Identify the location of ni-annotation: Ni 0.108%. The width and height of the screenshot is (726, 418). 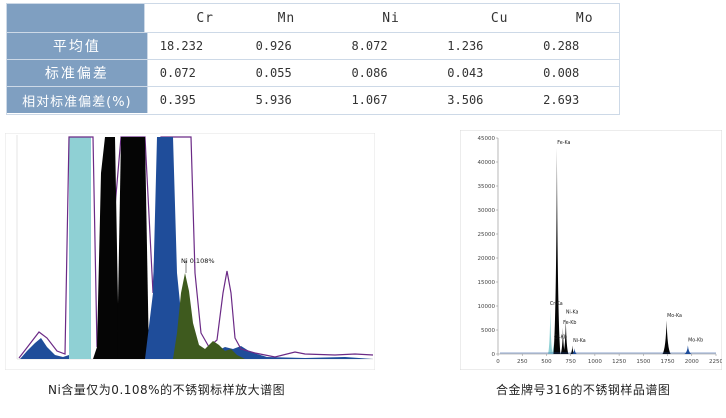
(198, 261).